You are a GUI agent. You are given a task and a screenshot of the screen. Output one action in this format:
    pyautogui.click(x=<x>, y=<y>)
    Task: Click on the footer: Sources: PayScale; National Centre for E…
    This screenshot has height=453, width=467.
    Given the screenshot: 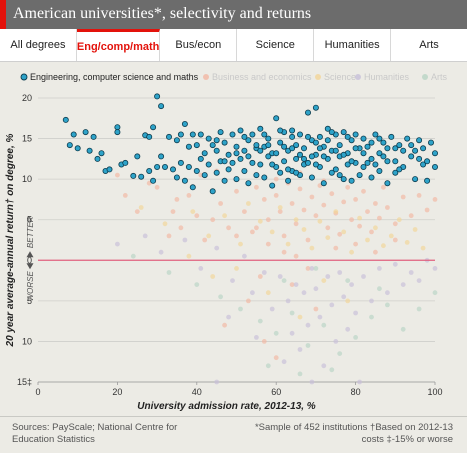 What is the action you would take?
    pyautogui.click(x=233, y=434)
    